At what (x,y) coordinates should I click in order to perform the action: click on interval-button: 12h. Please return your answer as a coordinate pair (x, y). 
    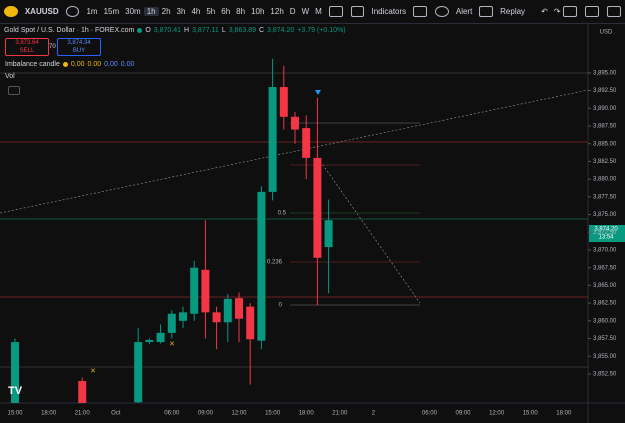
    Looking at the image, I should click on (277, 11).